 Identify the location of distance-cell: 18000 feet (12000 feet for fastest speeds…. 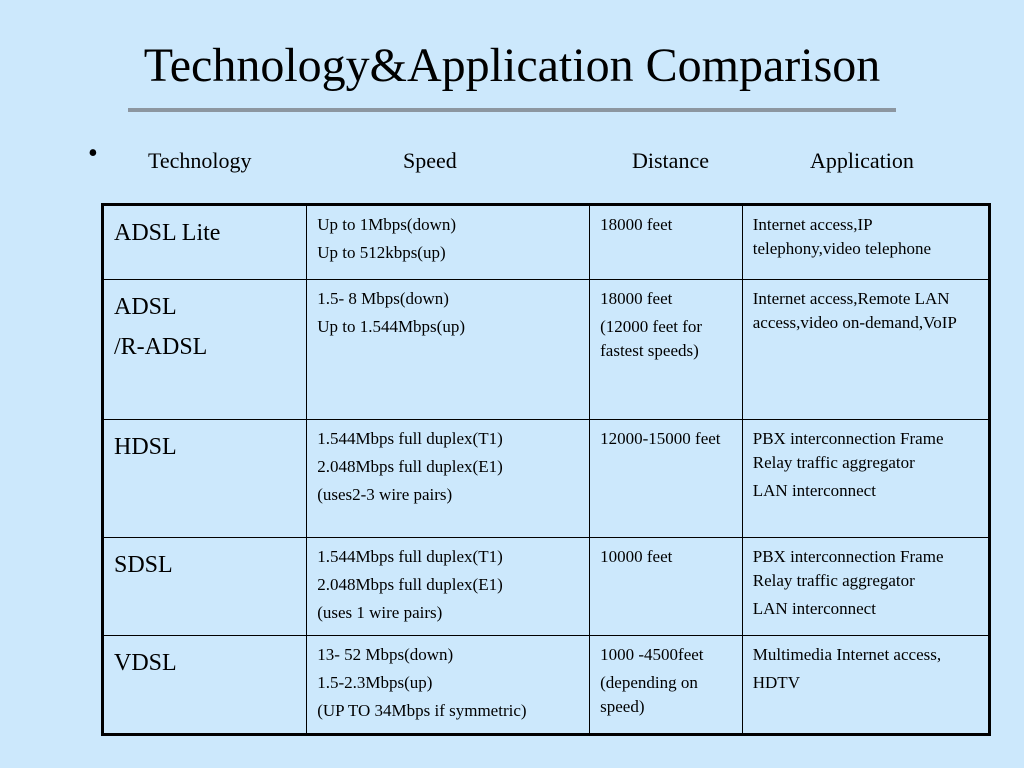
(666, 349).